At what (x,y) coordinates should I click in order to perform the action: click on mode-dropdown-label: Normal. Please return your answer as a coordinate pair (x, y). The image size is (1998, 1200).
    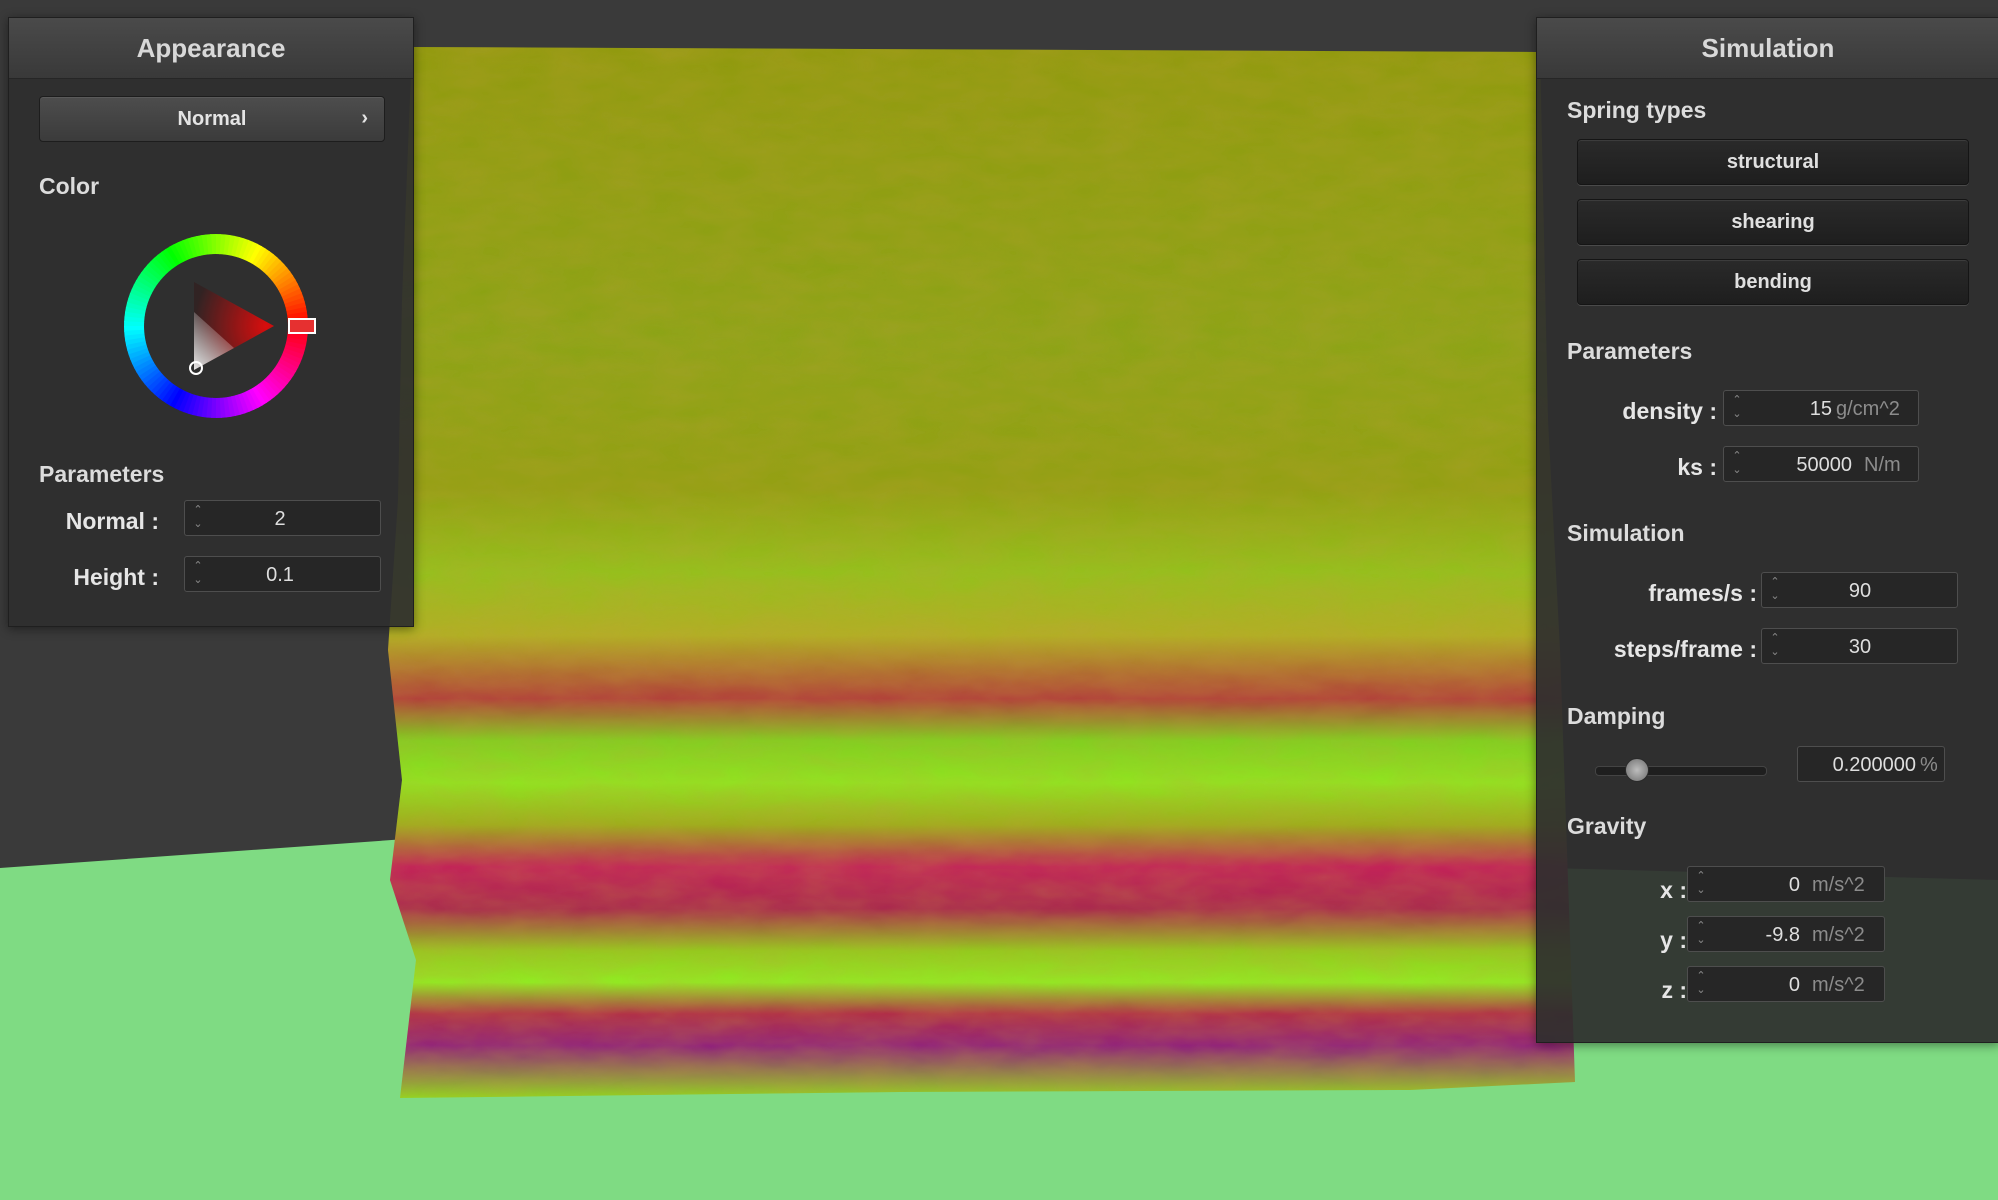
    Looking at the image, I should click on (212, 119).